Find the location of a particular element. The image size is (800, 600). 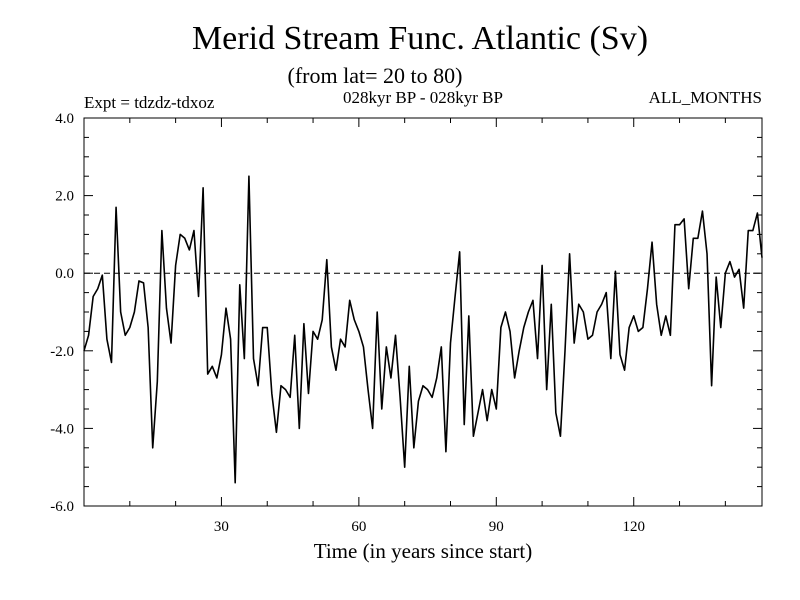

x-axis-title: Time (in years since start) is located at coordinates (423, 551).